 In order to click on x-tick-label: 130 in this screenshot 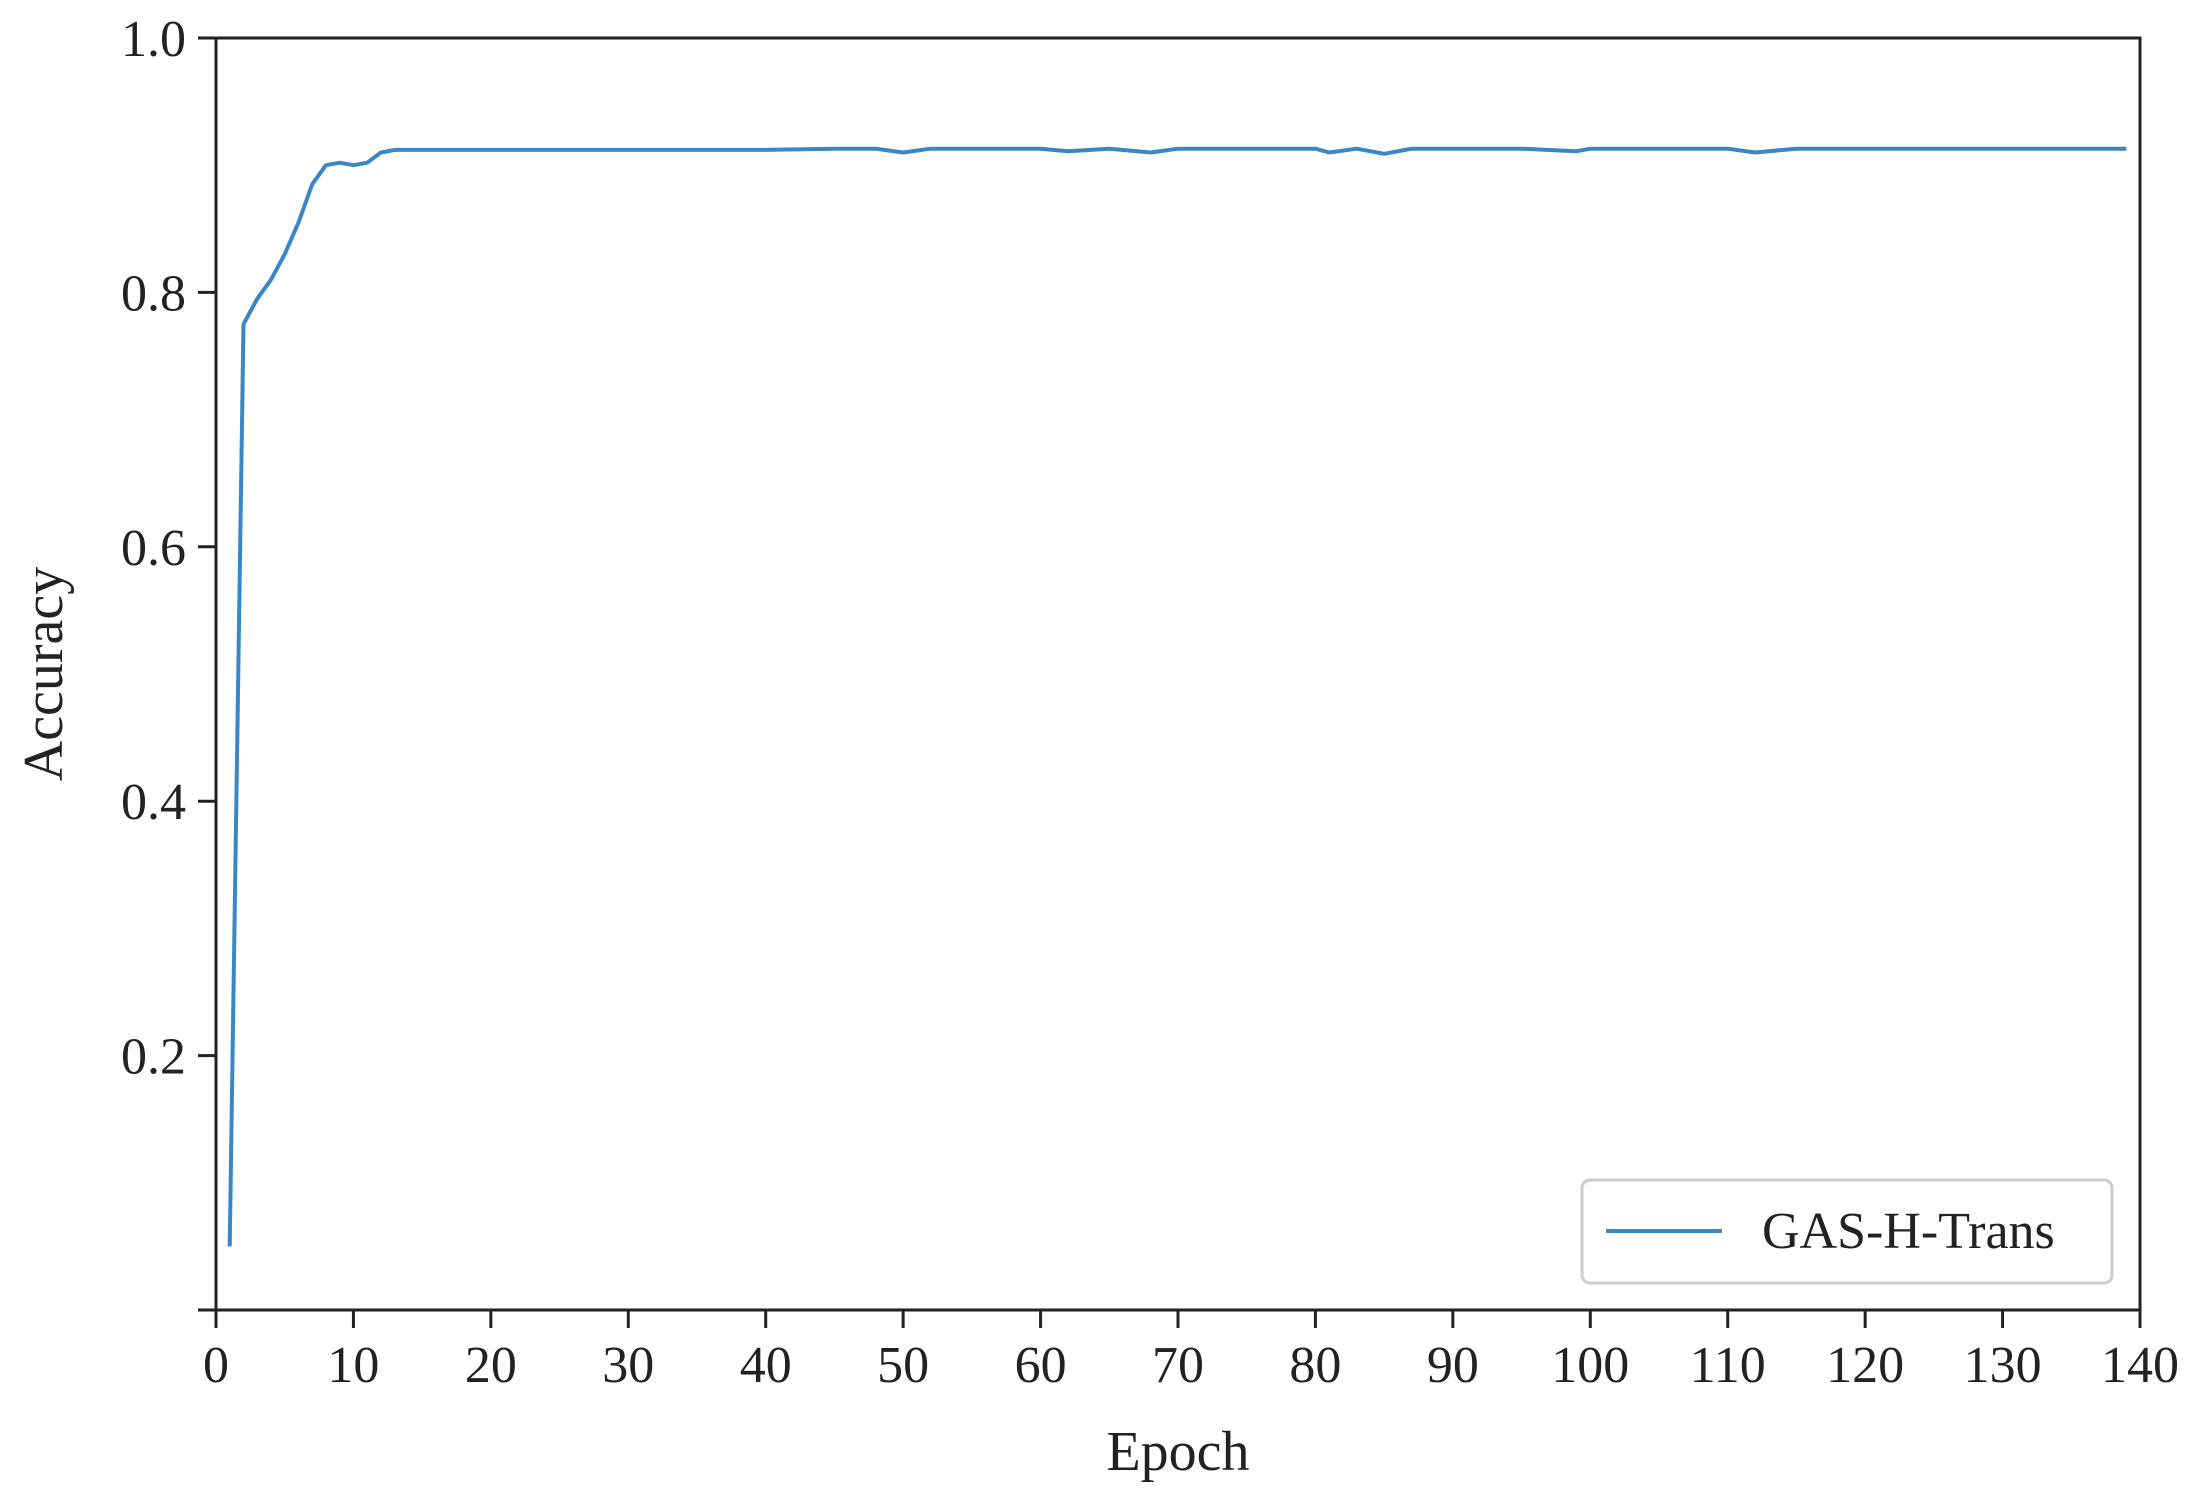, I will do `click(2003, 1365)`.